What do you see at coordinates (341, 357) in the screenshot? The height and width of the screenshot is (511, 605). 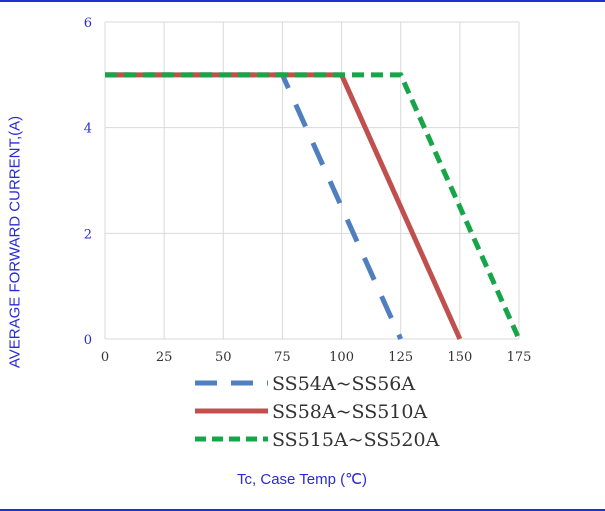 I see `x-tick-label: 100` at bounding box center [341, 357].